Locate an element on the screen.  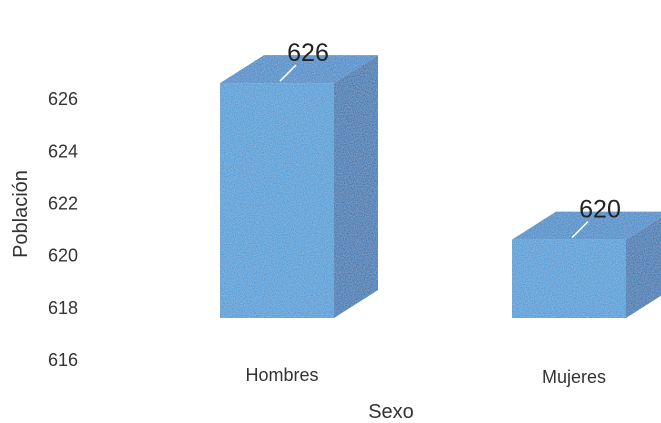
y-tick-label: 616 is located at coordinates (63, 360).